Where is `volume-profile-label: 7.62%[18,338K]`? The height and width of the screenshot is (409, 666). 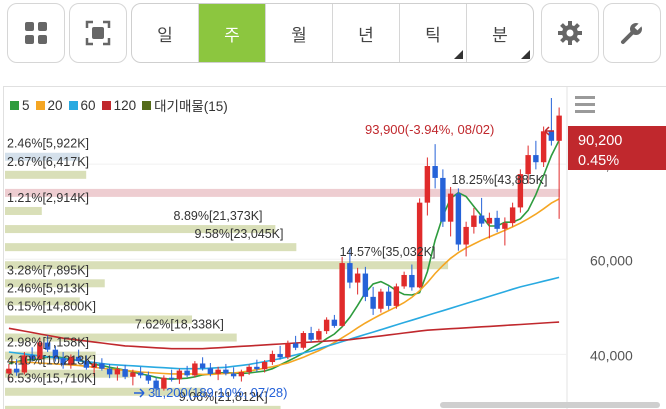
volume-profile-label: 7.62%[18,338K] is located at coordinates (179, 325).